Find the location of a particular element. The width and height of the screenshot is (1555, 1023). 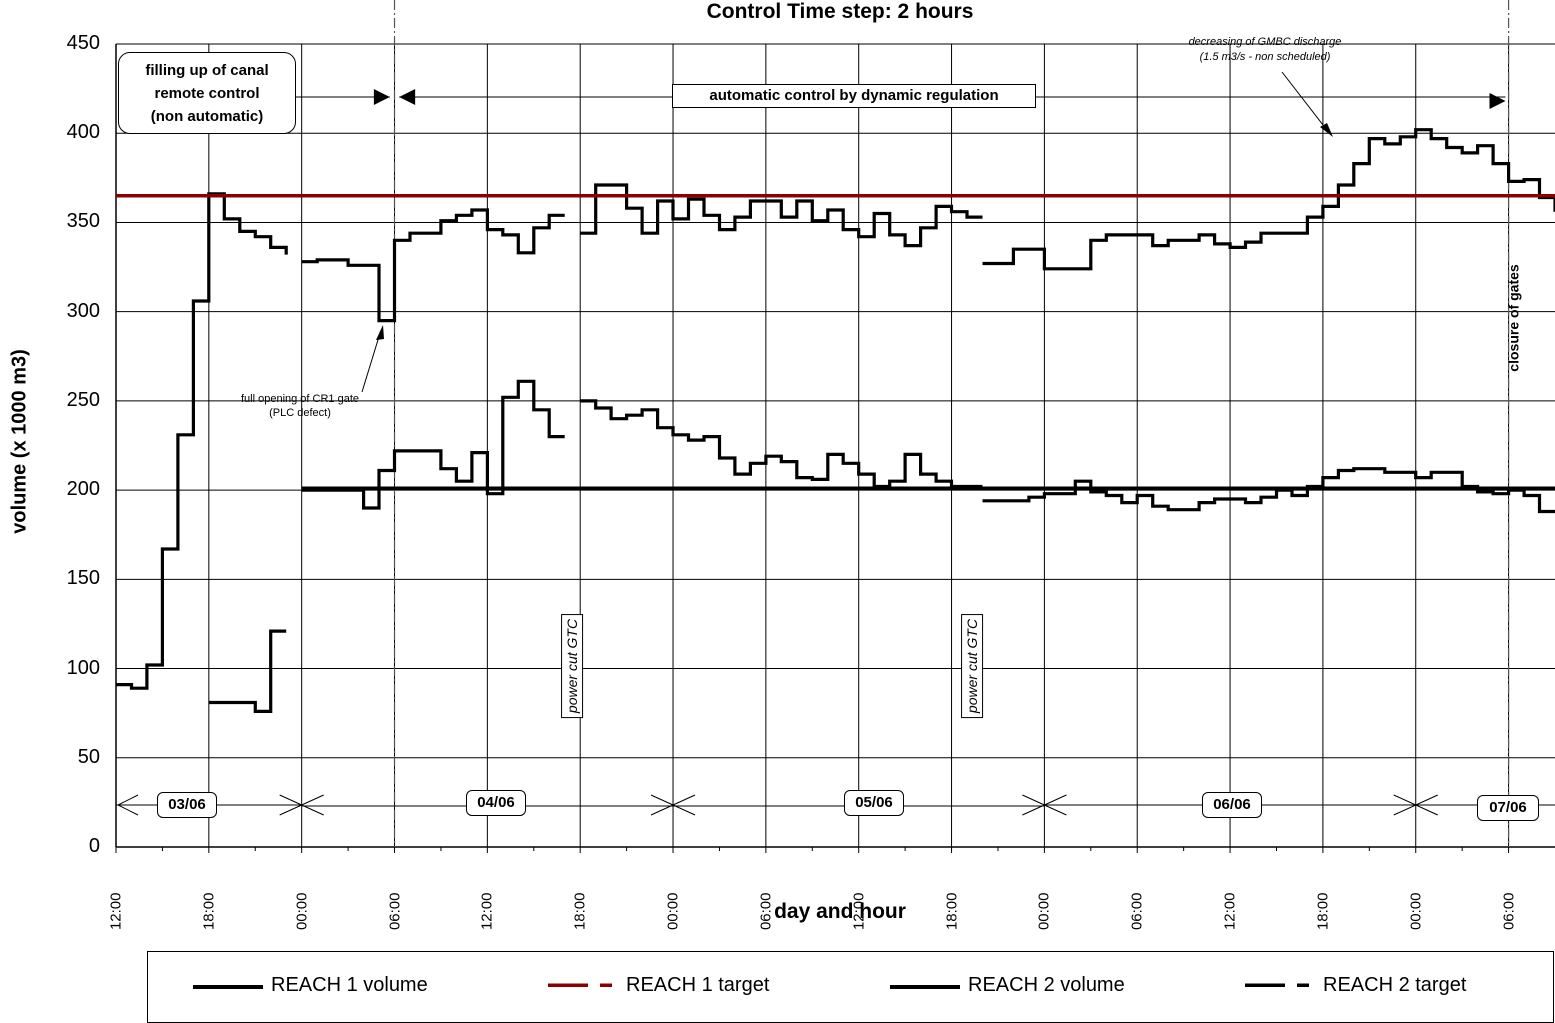

y-tick-label: 100 is located at coordinates (50, 668).